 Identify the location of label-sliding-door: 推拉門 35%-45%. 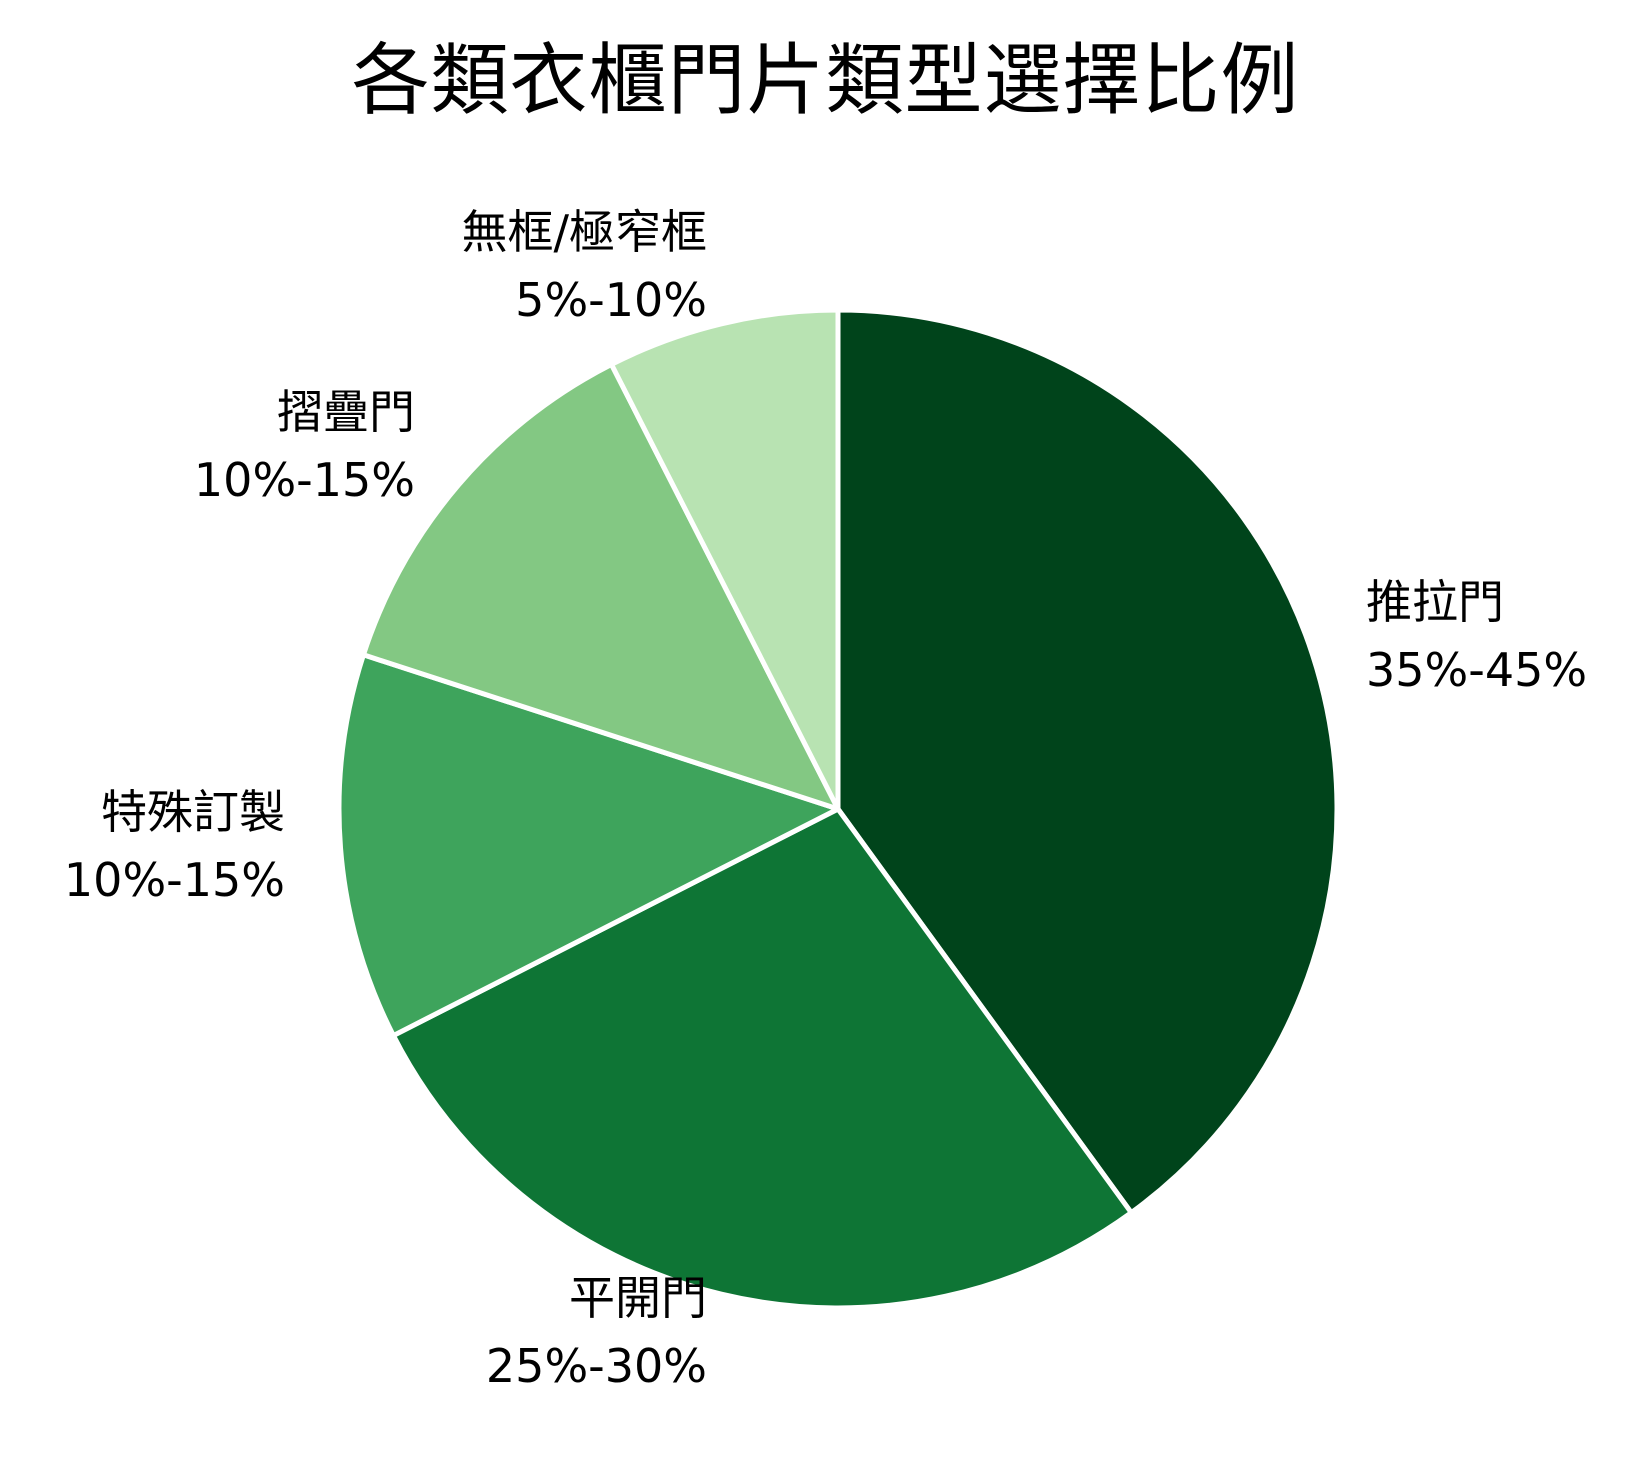
(1476, 636).